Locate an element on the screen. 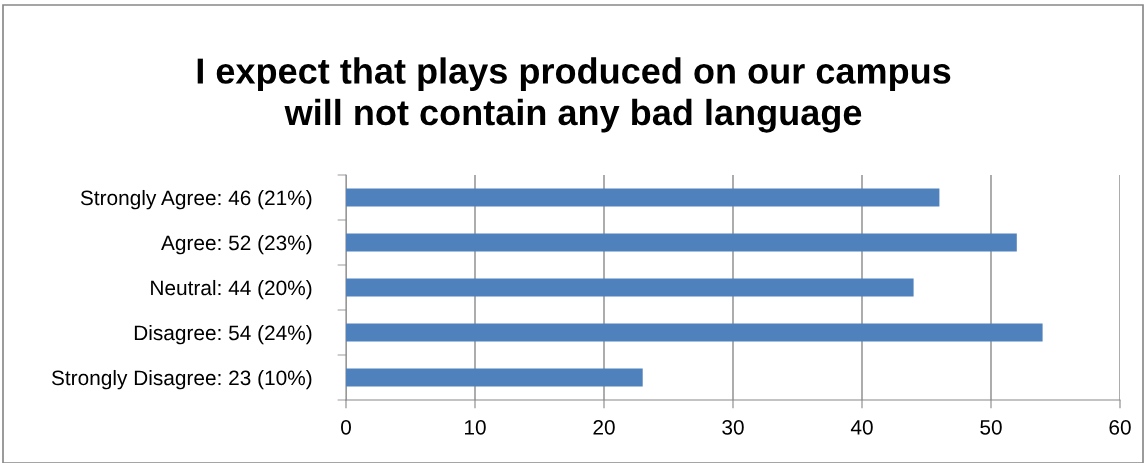  y-tick-label: Agree: 52 (23%) is located at coordinates (236, 244).